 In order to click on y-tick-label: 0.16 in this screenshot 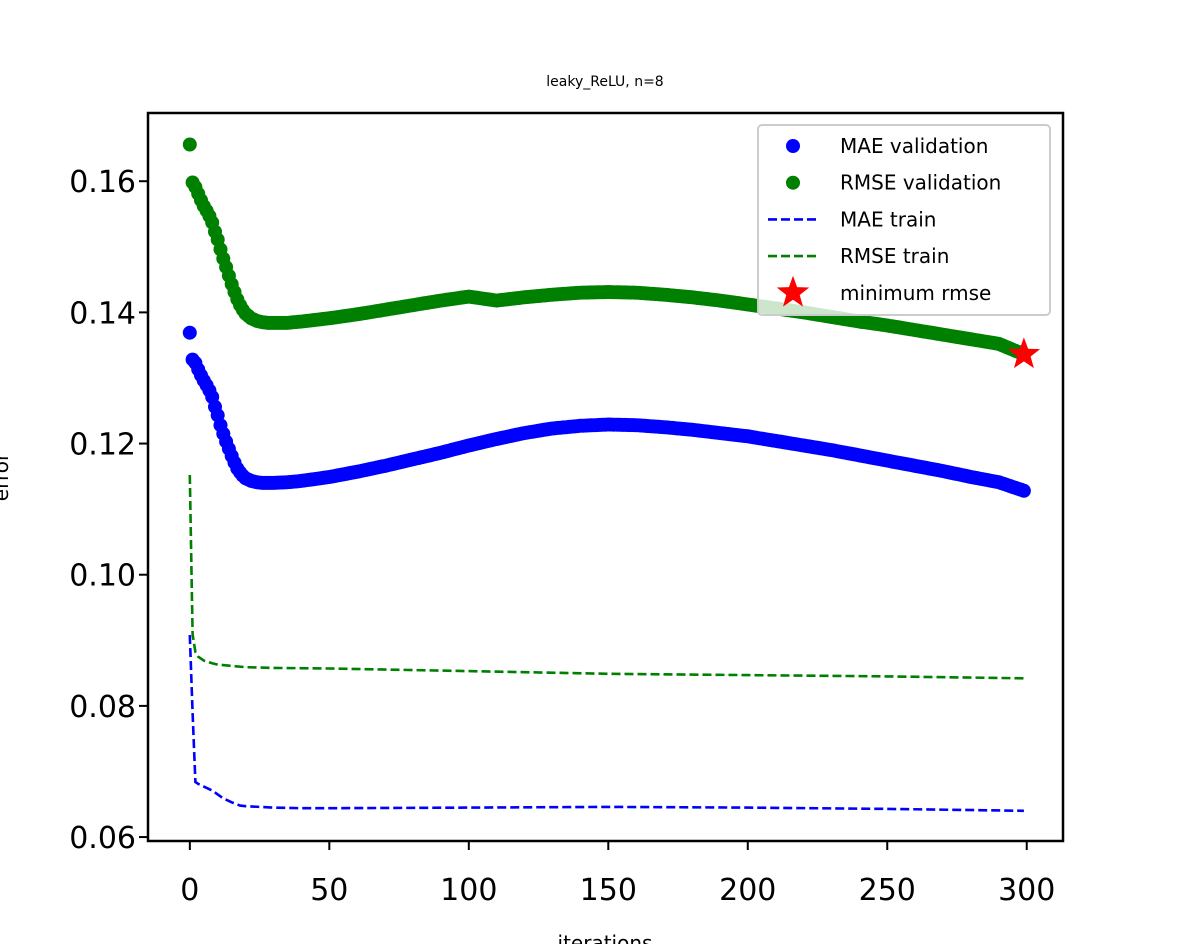, I will do `click(102, 182)`.